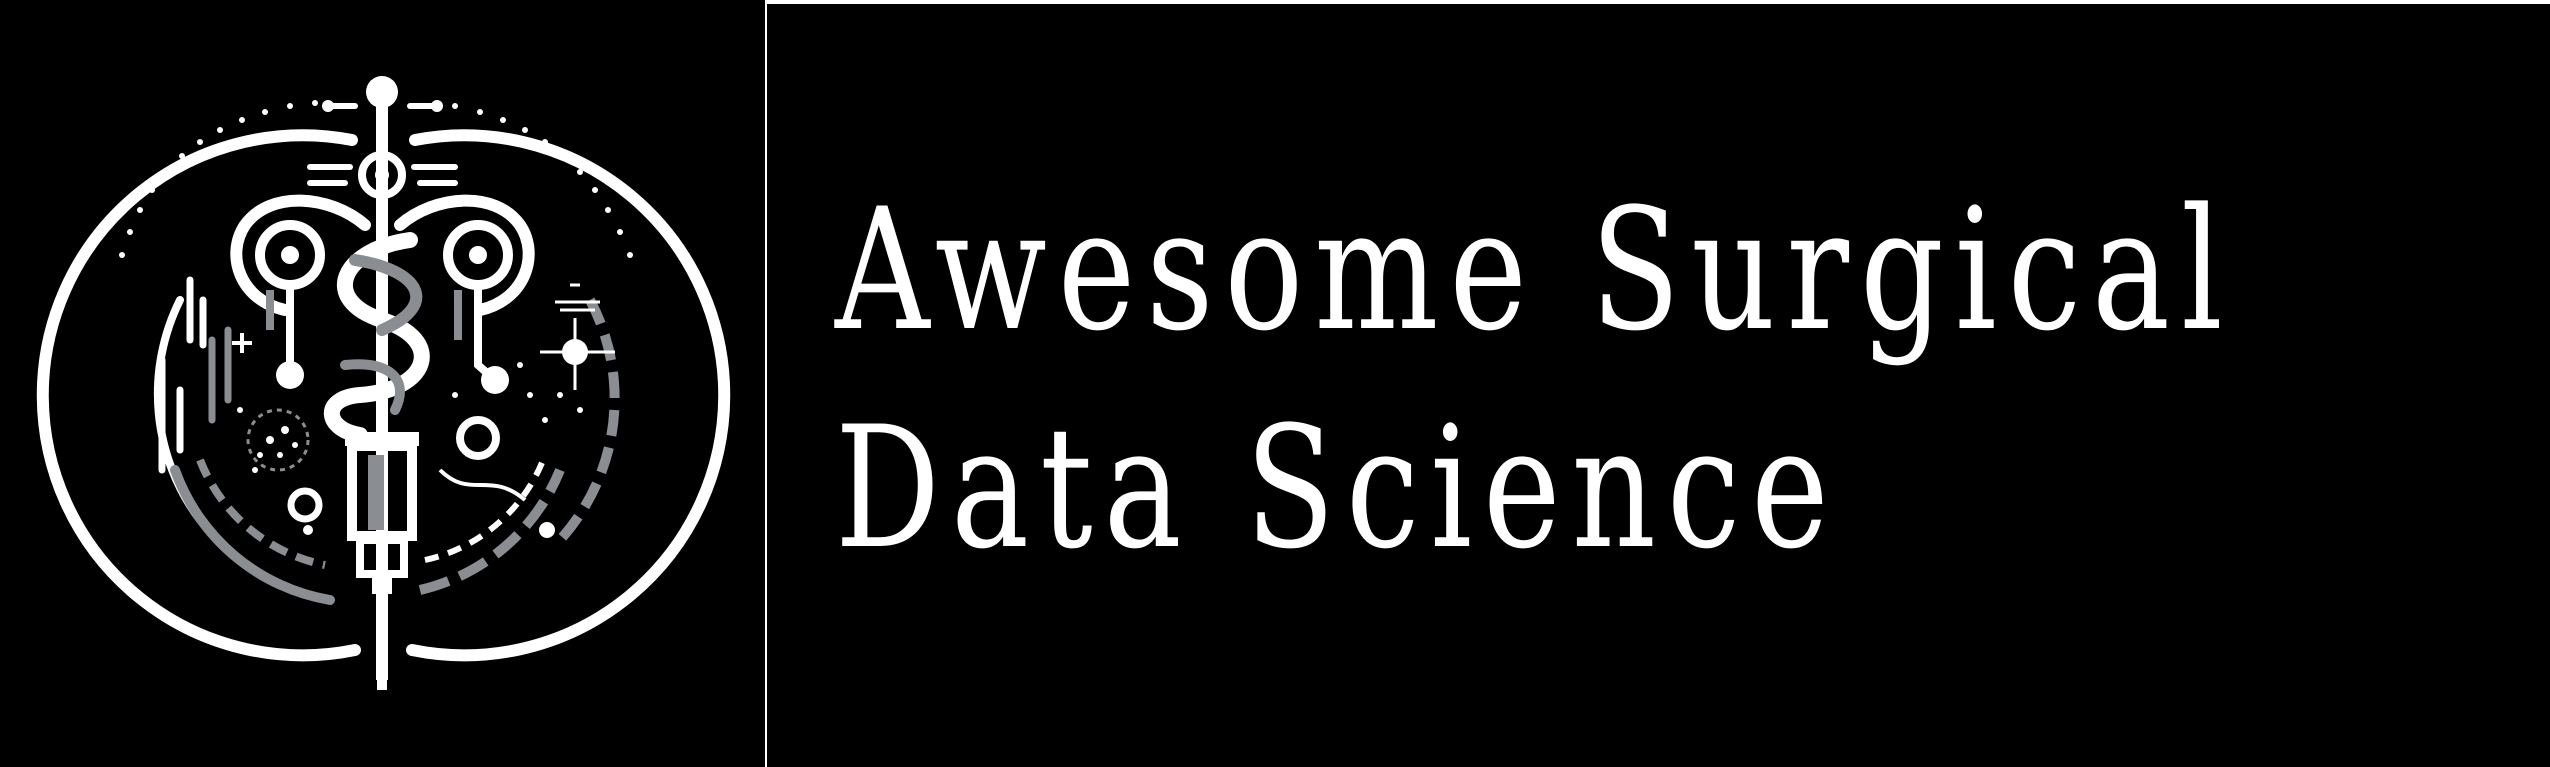  I want to click on title-line-2: Data Science, so click(1337, 488).